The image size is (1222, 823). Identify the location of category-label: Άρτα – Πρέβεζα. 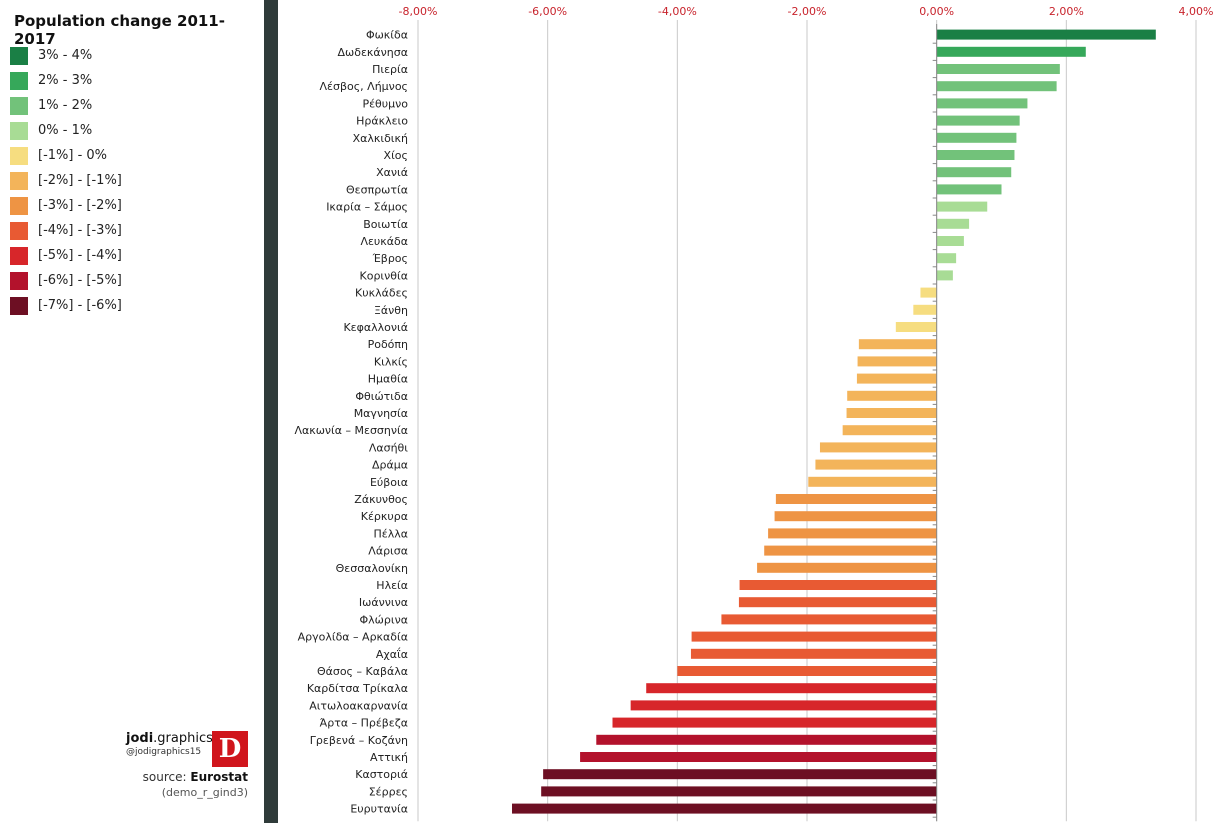
(364, 723).